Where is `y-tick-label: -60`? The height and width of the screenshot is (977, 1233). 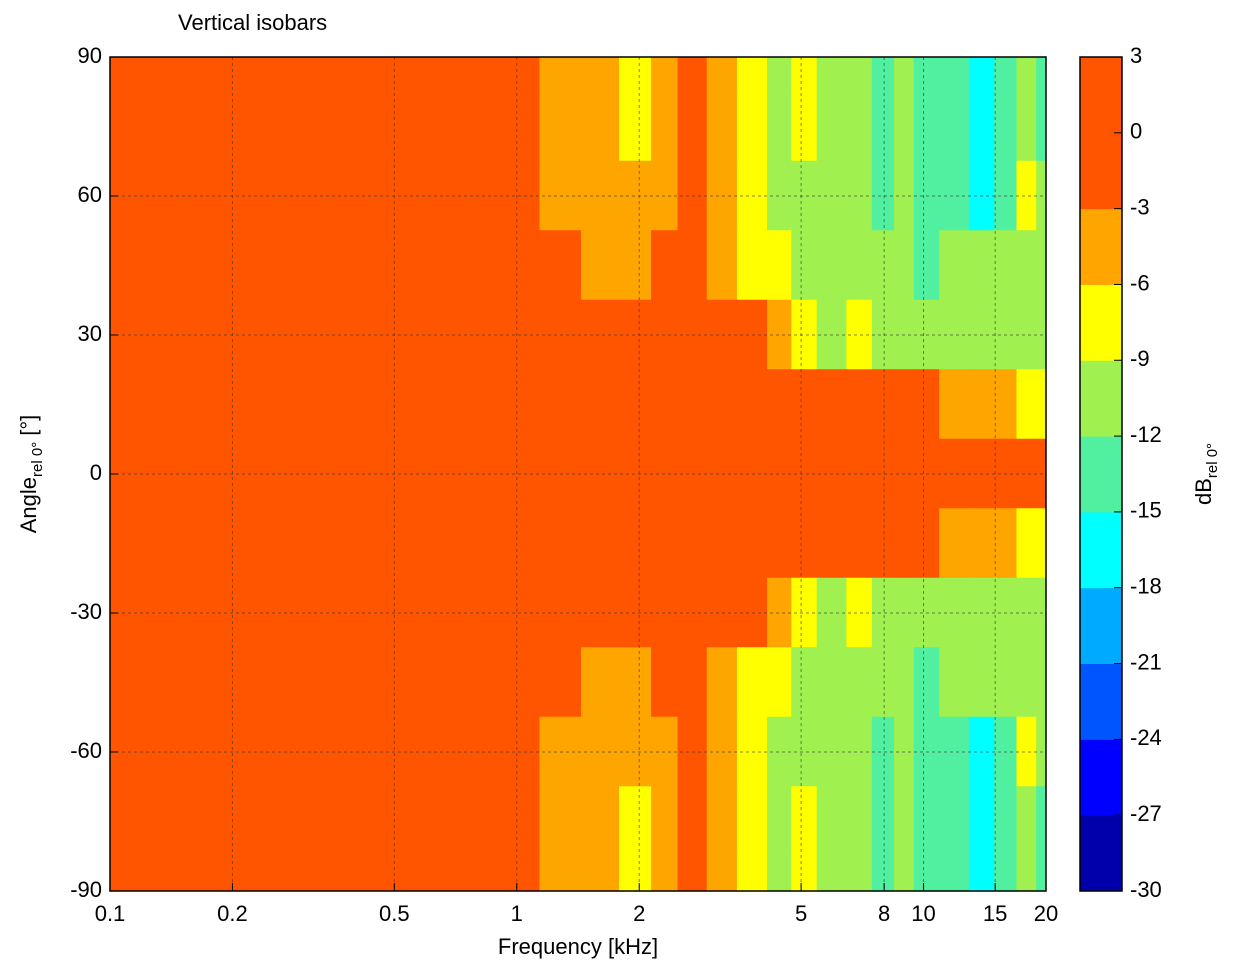
y-tick-label: -60 is located at coordinates (86, 750).